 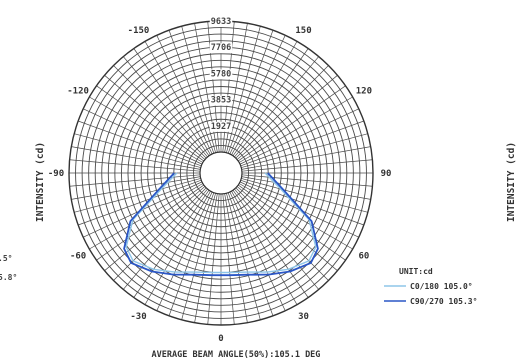 I want to click on angle-tick-label: 60, so click(x=363, y=257).